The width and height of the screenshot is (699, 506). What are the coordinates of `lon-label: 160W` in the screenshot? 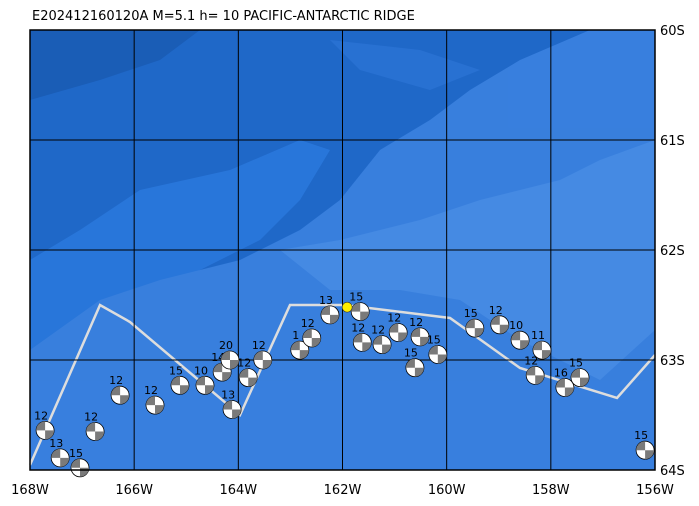 It's located at (447, 490).